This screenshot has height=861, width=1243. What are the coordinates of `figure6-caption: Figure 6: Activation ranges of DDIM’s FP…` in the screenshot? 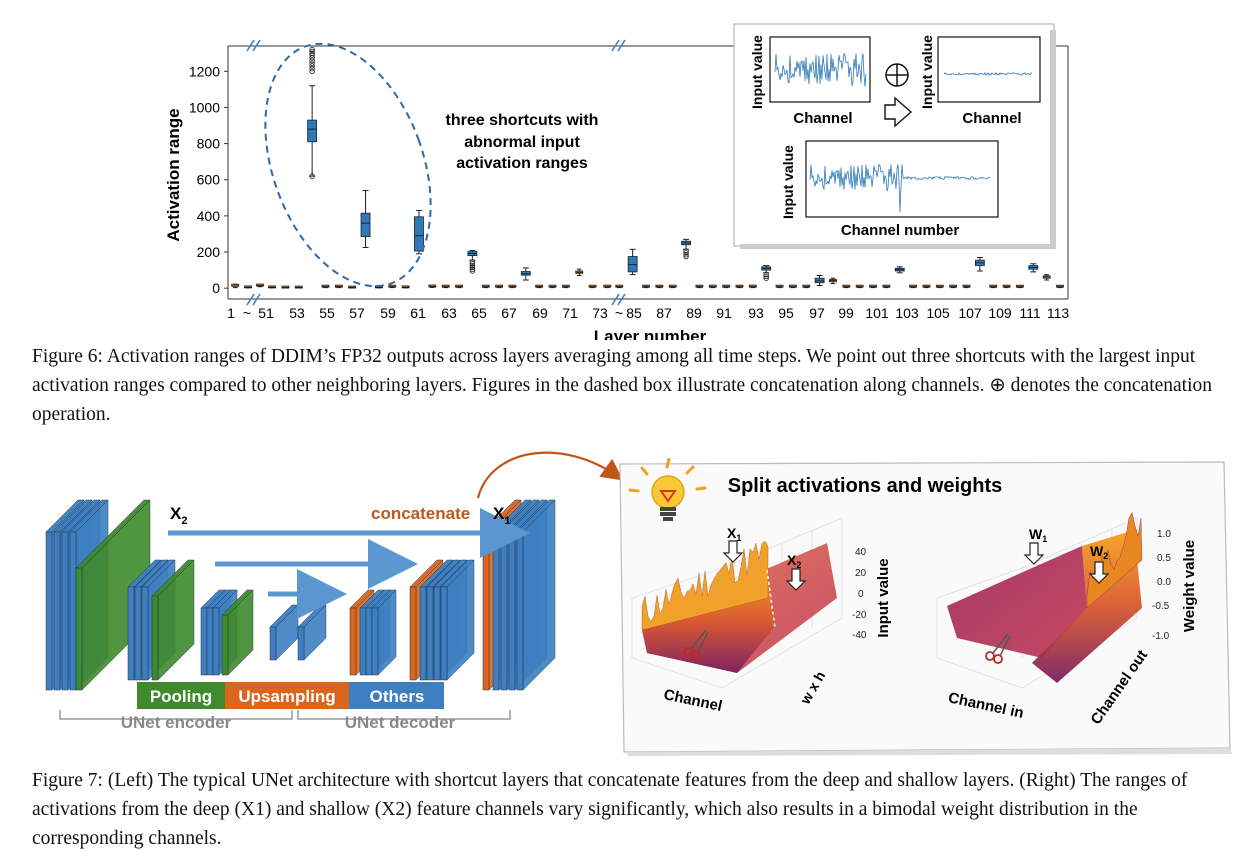 It's located at (622, 385).